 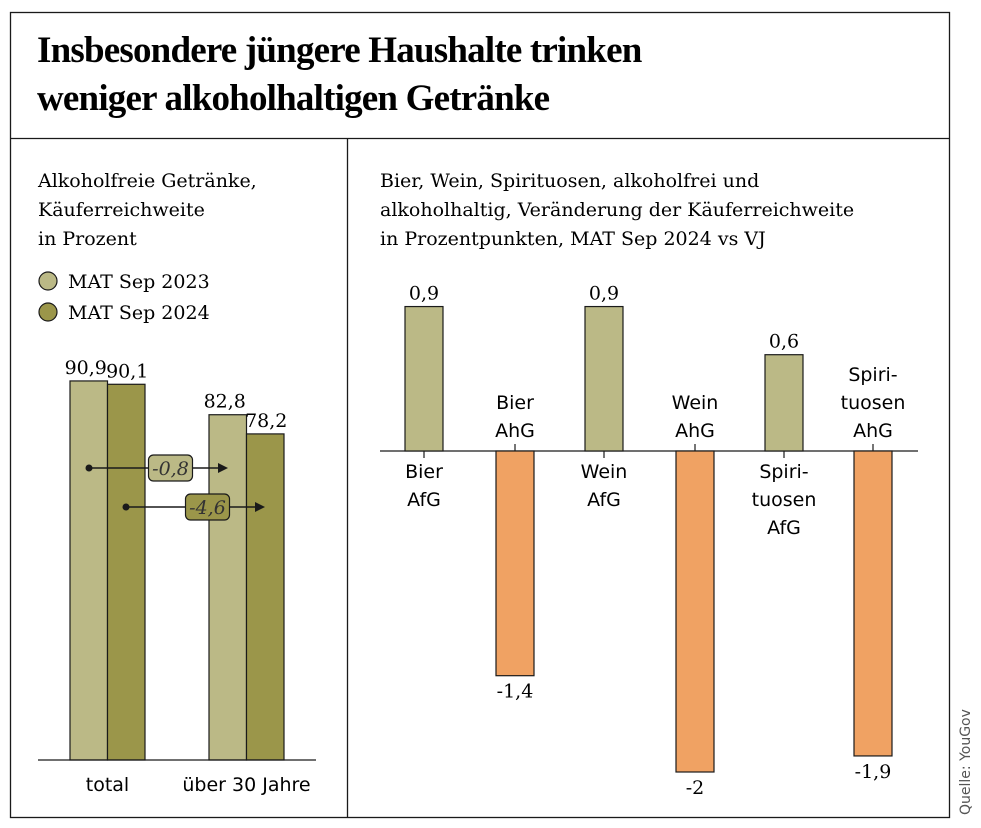 What do you see at coordinates (695, 611) in the screenshot?
I see `bar-weinahg` at bounding box center [695, 611].